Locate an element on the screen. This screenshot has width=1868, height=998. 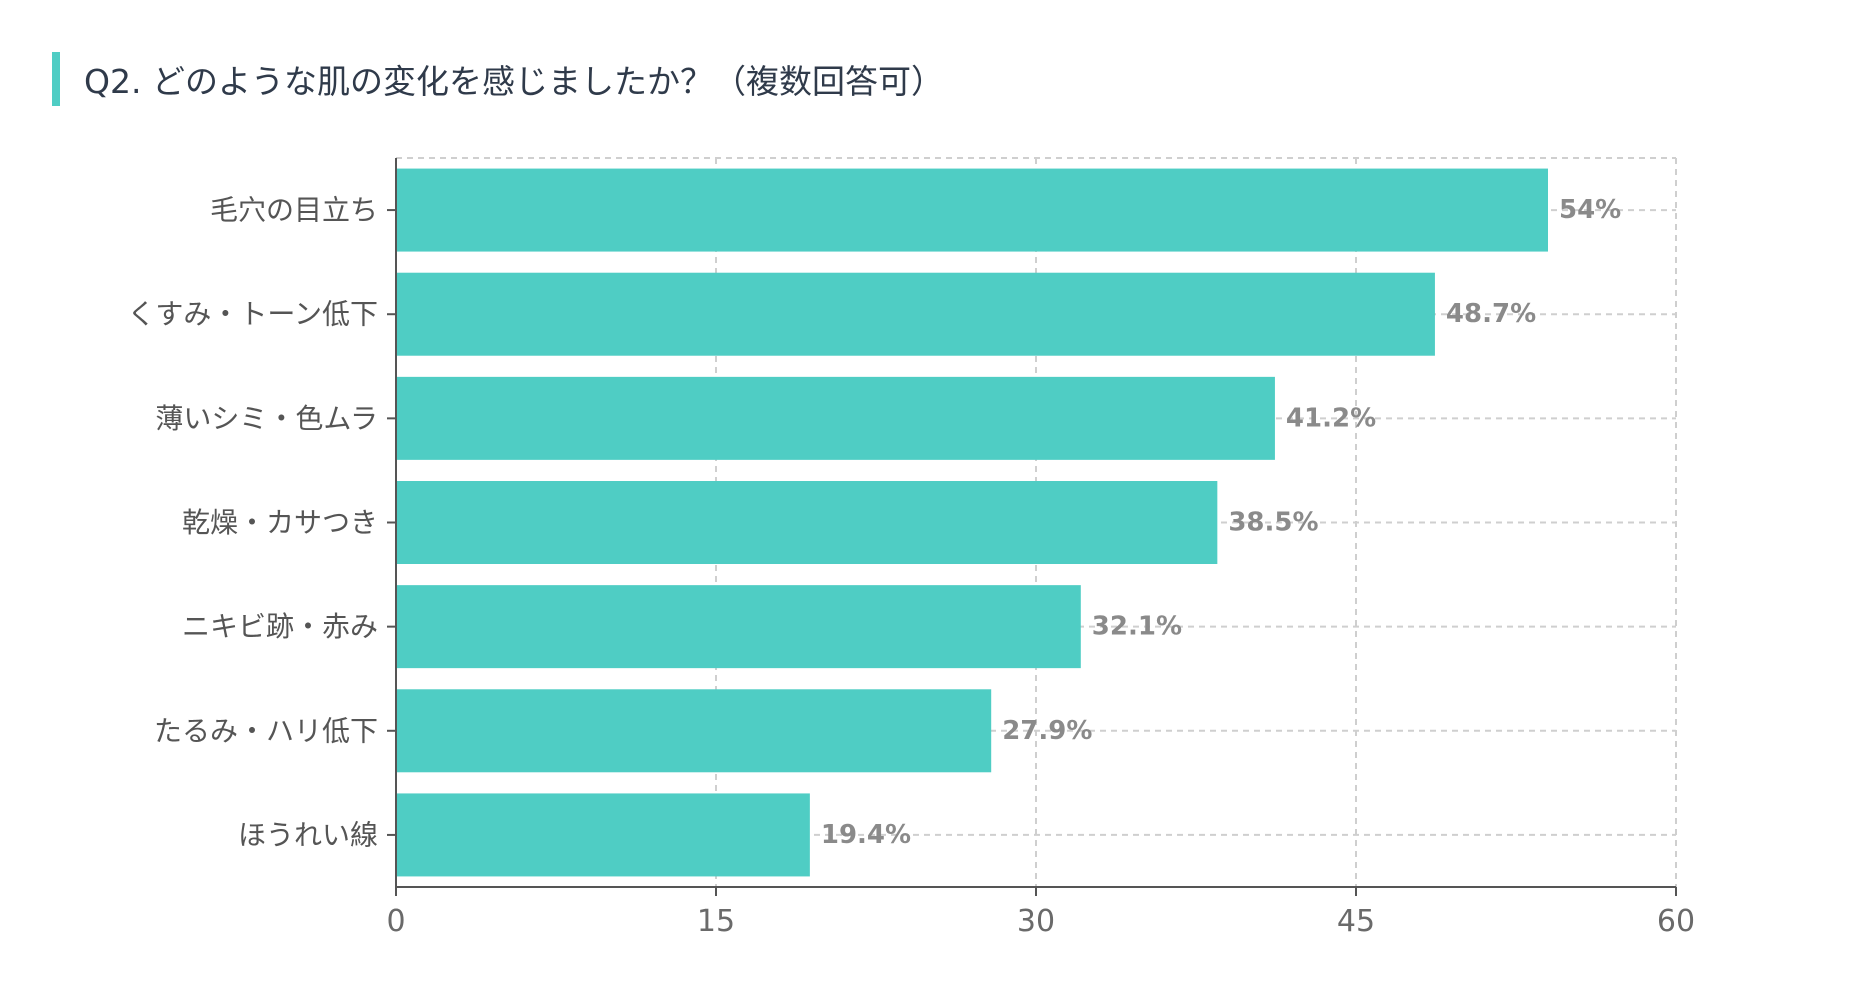
data-label: 54% is located at coordinates (1590, 210).